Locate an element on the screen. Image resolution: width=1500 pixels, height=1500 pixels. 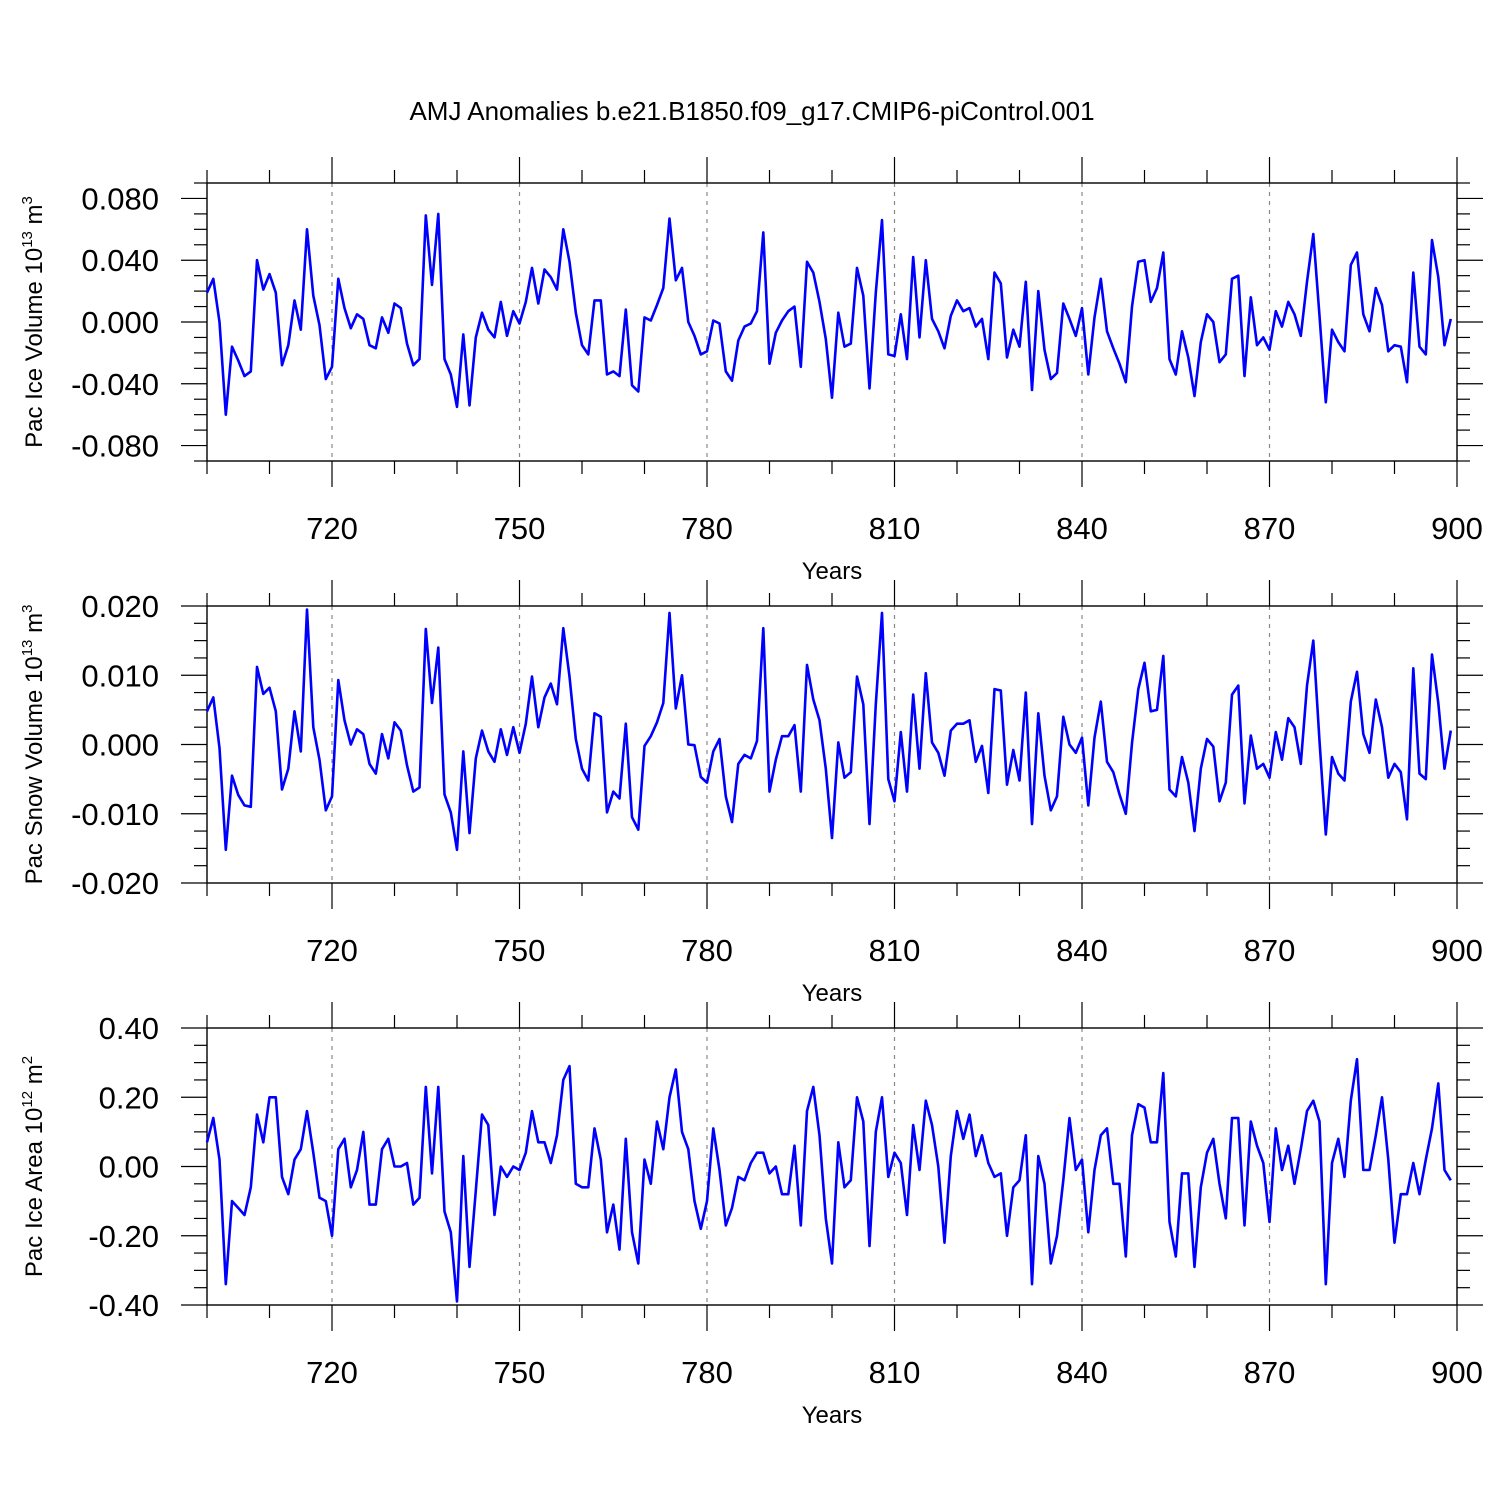
y-tick-label: 0.040 is located at coordinates (120, 260).